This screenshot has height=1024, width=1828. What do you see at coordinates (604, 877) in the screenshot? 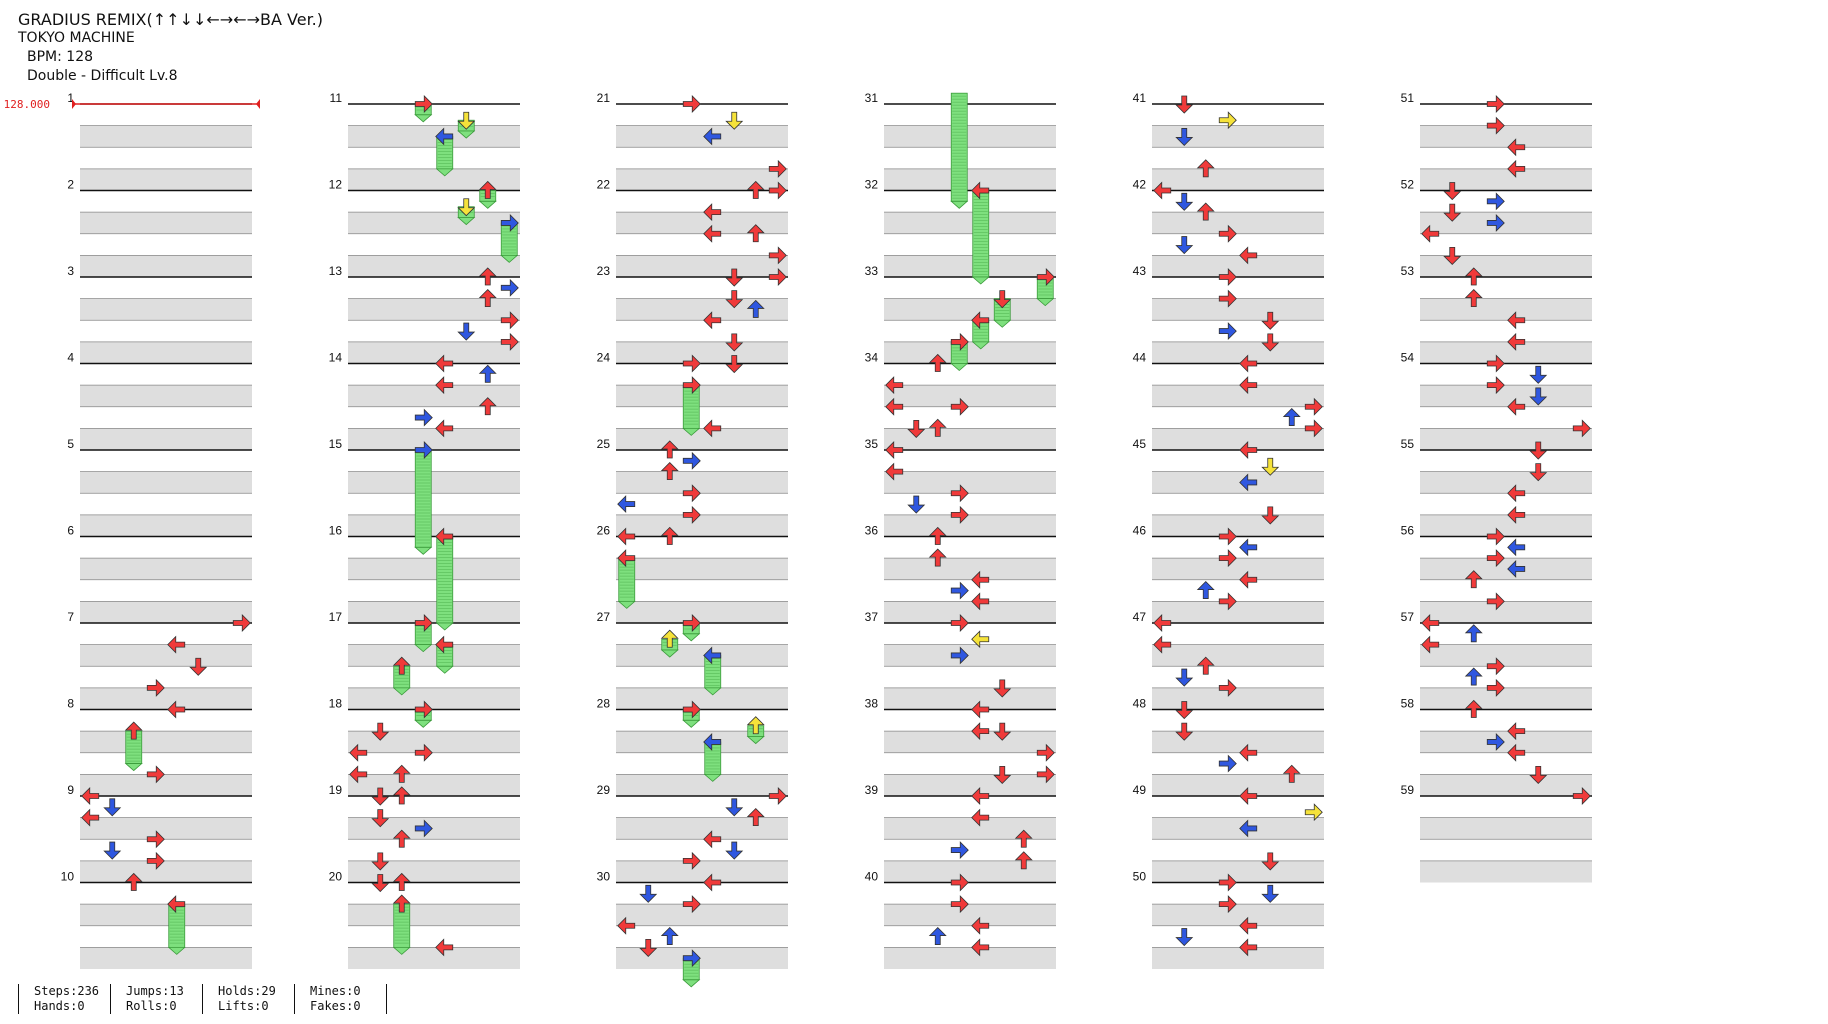
I see `measure-number: 30` at bounding box center [604, 877].